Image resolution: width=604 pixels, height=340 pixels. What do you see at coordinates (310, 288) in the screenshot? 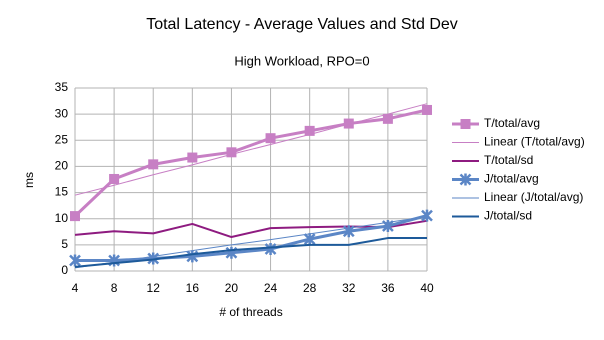
I see `x-tick-label: 28` at bounding box center [310, 288].